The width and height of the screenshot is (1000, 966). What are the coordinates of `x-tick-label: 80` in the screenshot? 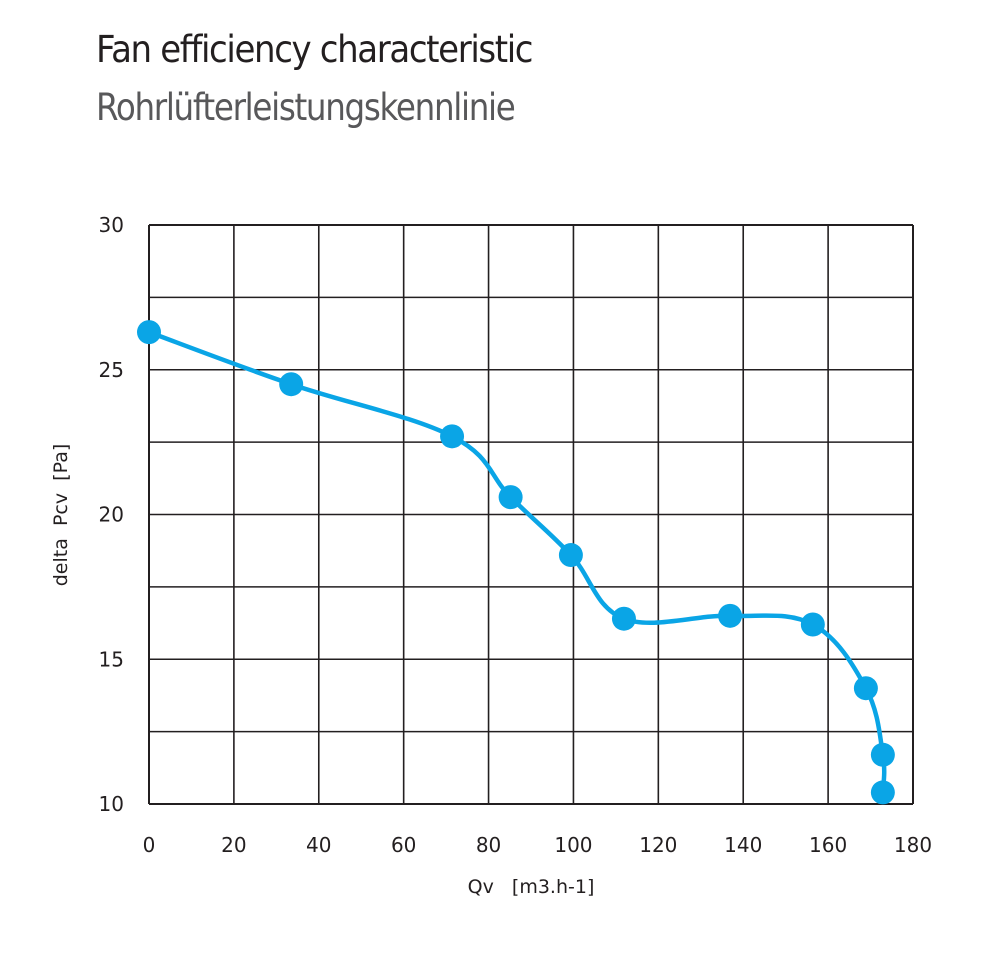 It's located at (488, 845).